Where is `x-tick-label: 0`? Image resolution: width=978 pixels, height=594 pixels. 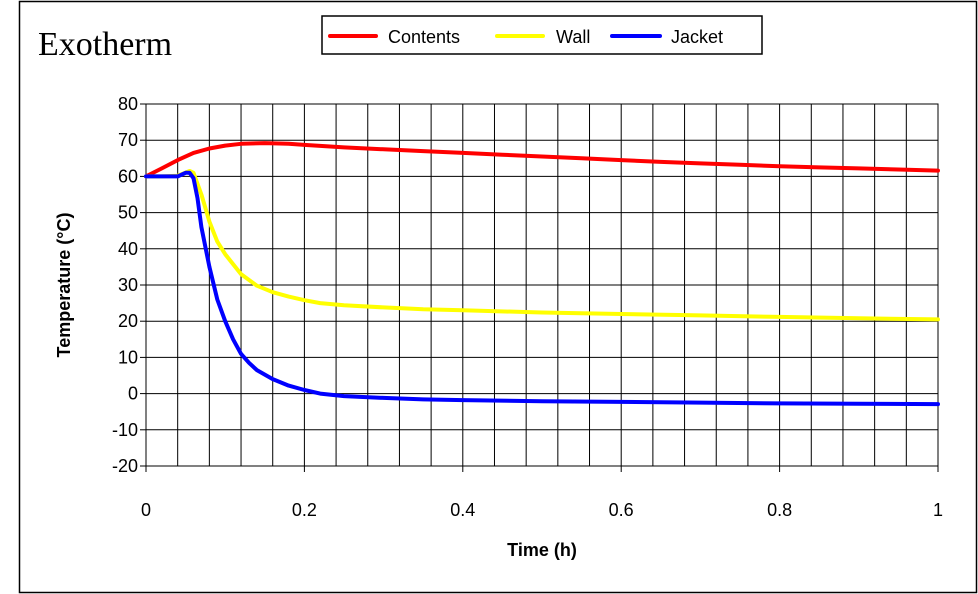 x-tick-label: 0 is located at coordinates (146, 510).